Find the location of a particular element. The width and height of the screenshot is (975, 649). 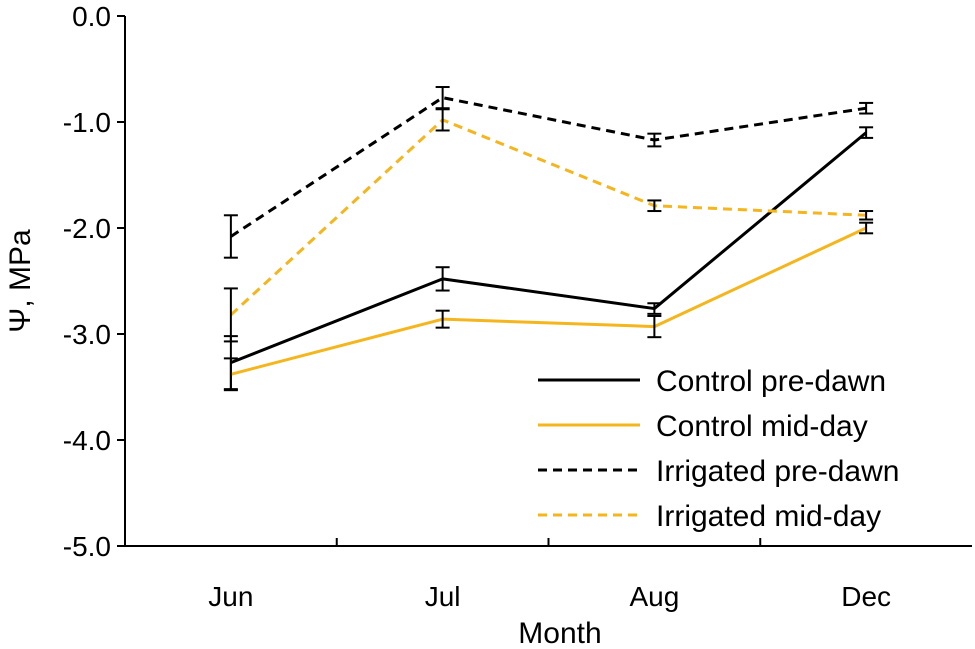

y-tick-label: -4.0 is located at coordinates (87, 440).